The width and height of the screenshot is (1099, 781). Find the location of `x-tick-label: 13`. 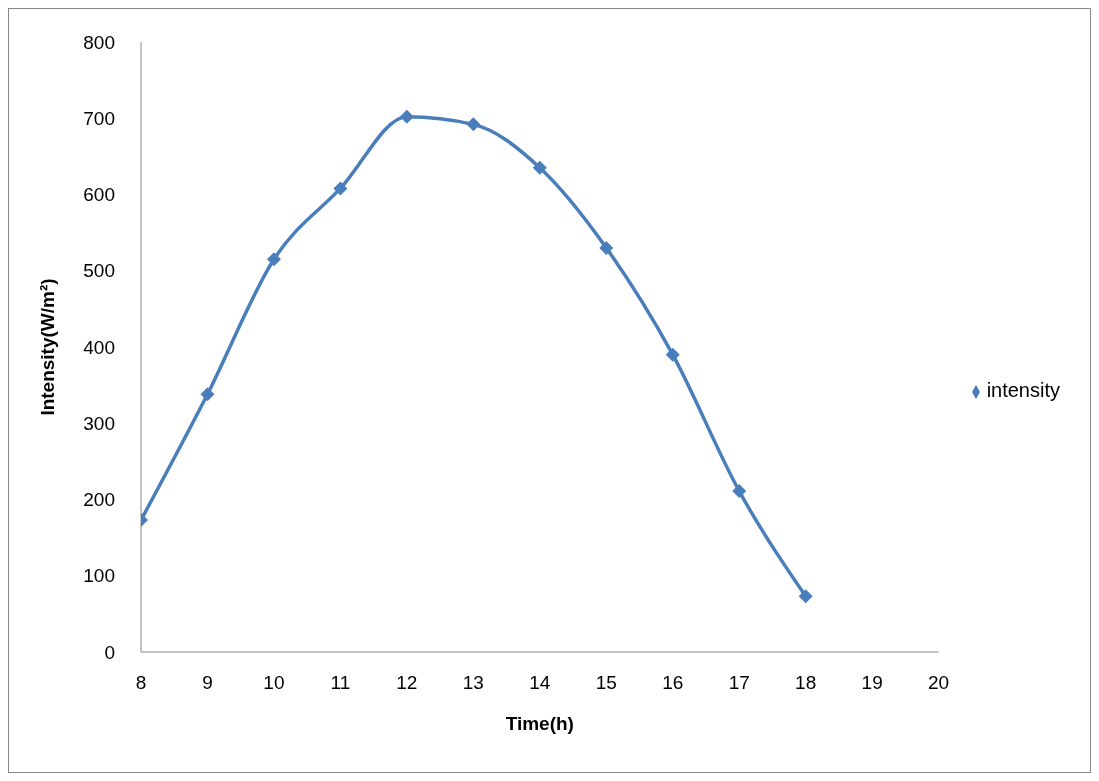

x-tick-label: 13 is located at coordinates (473, 683).